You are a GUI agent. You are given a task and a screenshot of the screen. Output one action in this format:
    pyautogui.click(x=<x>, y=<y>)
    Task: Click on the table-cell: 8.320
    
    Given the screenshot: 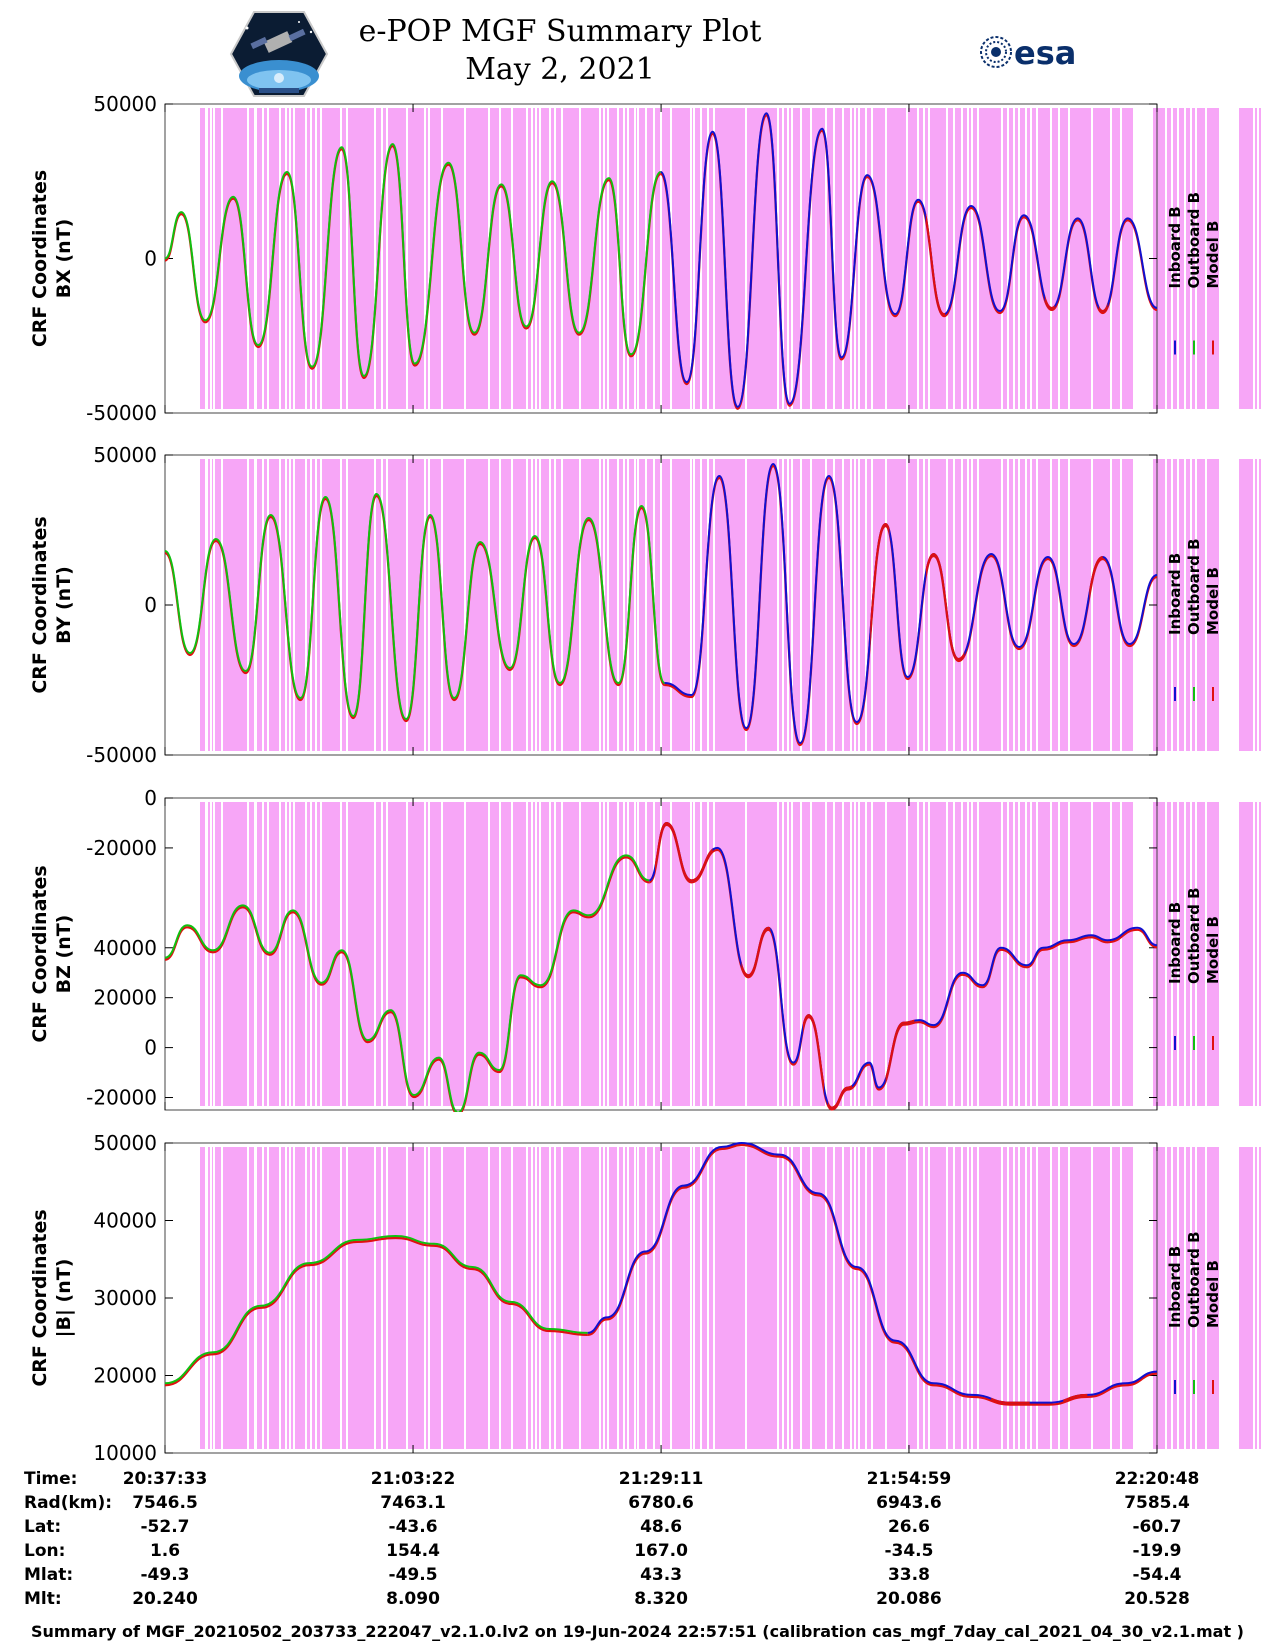 What is the action you would take?
    pyautogui.click(x=661, y=1599)
    